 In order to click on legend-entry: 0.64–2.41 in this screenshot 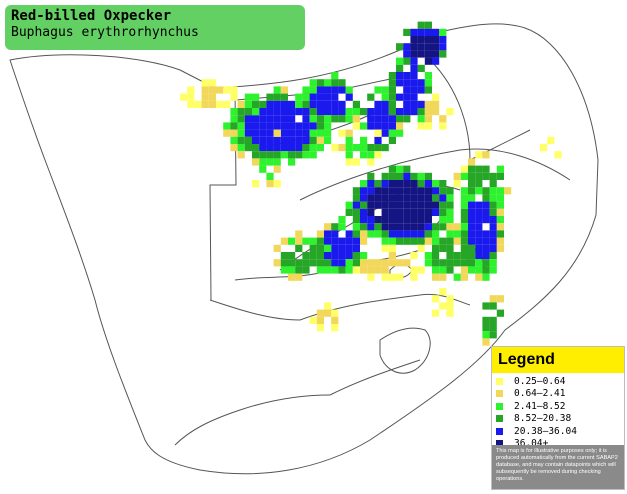, I will do `click(560, 394)`.